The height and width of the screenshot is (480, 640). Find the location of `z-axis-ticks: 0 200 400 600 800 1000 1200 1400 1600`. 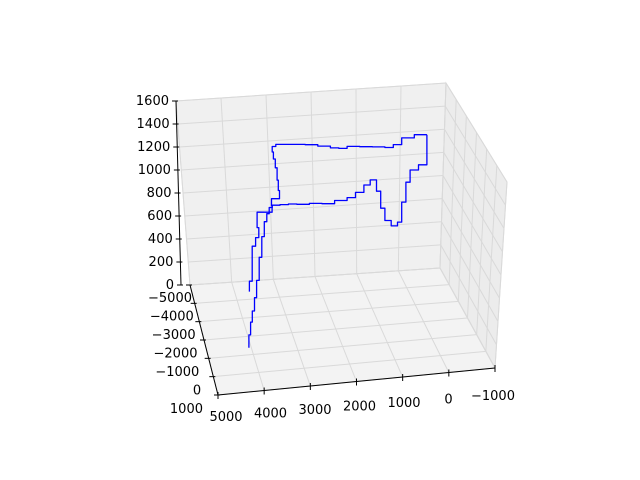

z-axis-ticks: 0 200 400 600 800 1000 1200 1400 1600 is located at coordinates (159, 193).